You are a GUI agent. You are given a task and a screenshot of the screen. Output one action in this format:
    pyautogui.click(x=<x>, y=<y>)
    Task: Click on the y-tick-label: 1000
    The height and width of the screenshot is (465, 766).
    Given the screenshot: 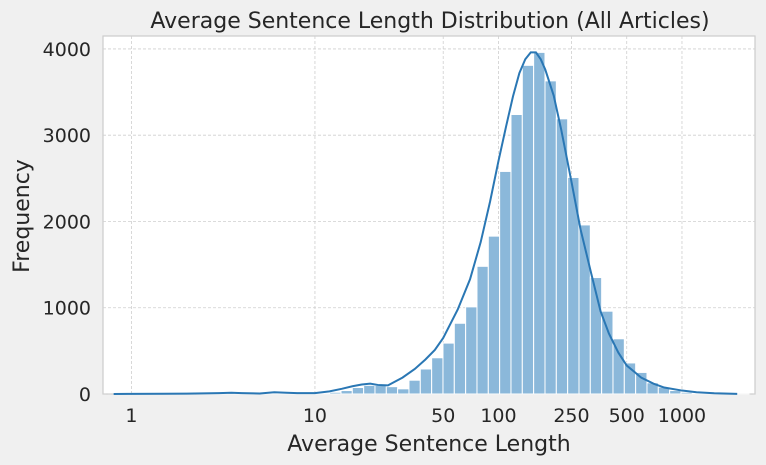 What is the action you would take?
    pyautogui.click(x=67, y=309)
    